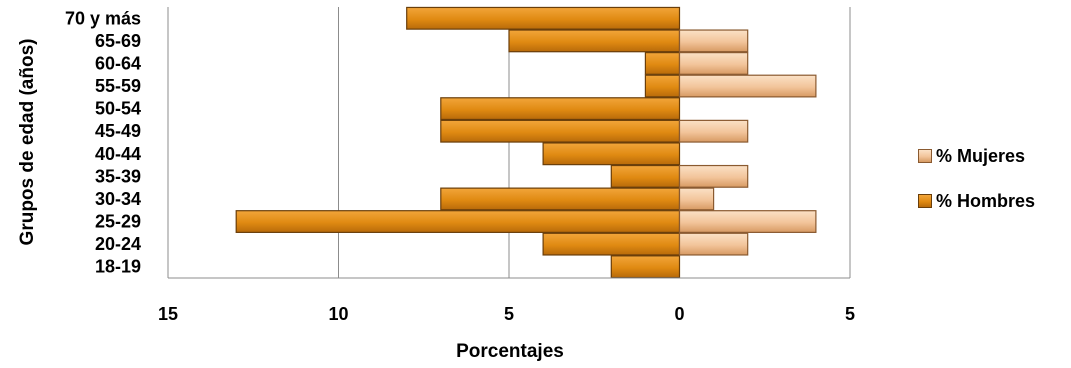  I want to click on legend: % Mujeres % Hombres, so click(976, 189).